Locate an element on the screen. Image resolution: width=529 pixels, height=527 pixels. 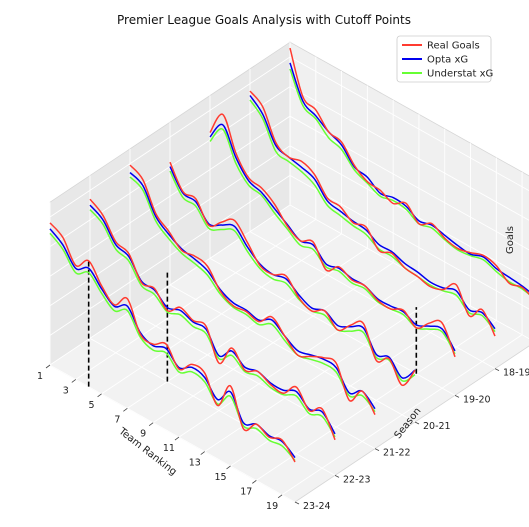
z-axis-label: Goals is located at coordinates (510, 240).